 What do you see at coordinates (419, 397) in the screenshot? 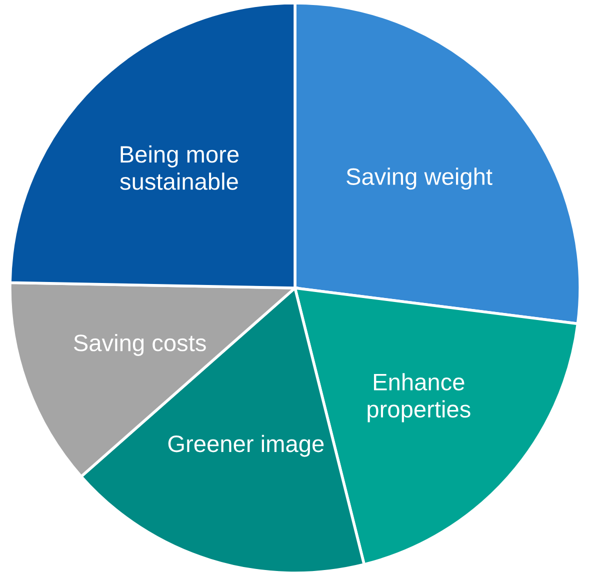
I see `slice-label: Enhance properties` at bounding box center [419, 397].